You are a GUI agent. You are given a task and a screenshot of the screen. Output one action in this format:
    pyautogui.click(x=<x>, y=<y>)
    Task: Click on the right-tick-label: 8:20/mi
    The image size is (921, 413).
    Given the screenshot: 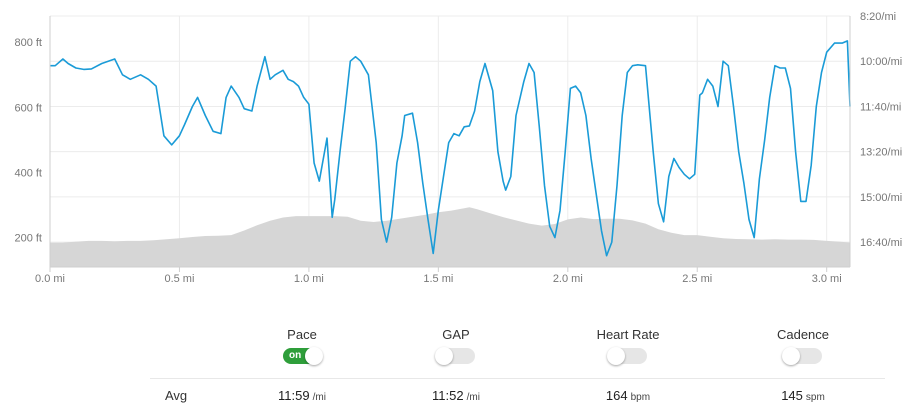 What is the action you would take?
    pyautogui.click(x=878, y=17)
    